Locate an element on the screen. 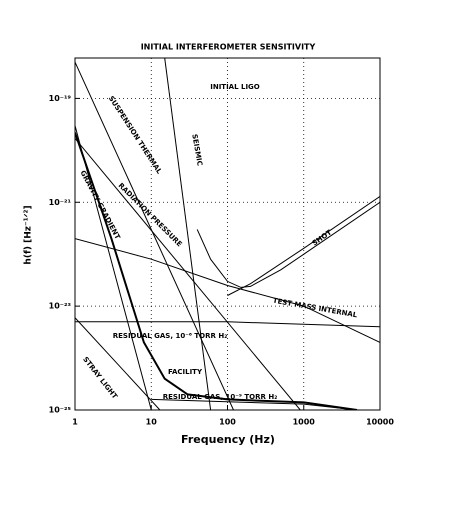 The height and width of the screenshot is (509, 475). y-tick-label: 10⁻¹⁹ is located at coordinates (60, 98).